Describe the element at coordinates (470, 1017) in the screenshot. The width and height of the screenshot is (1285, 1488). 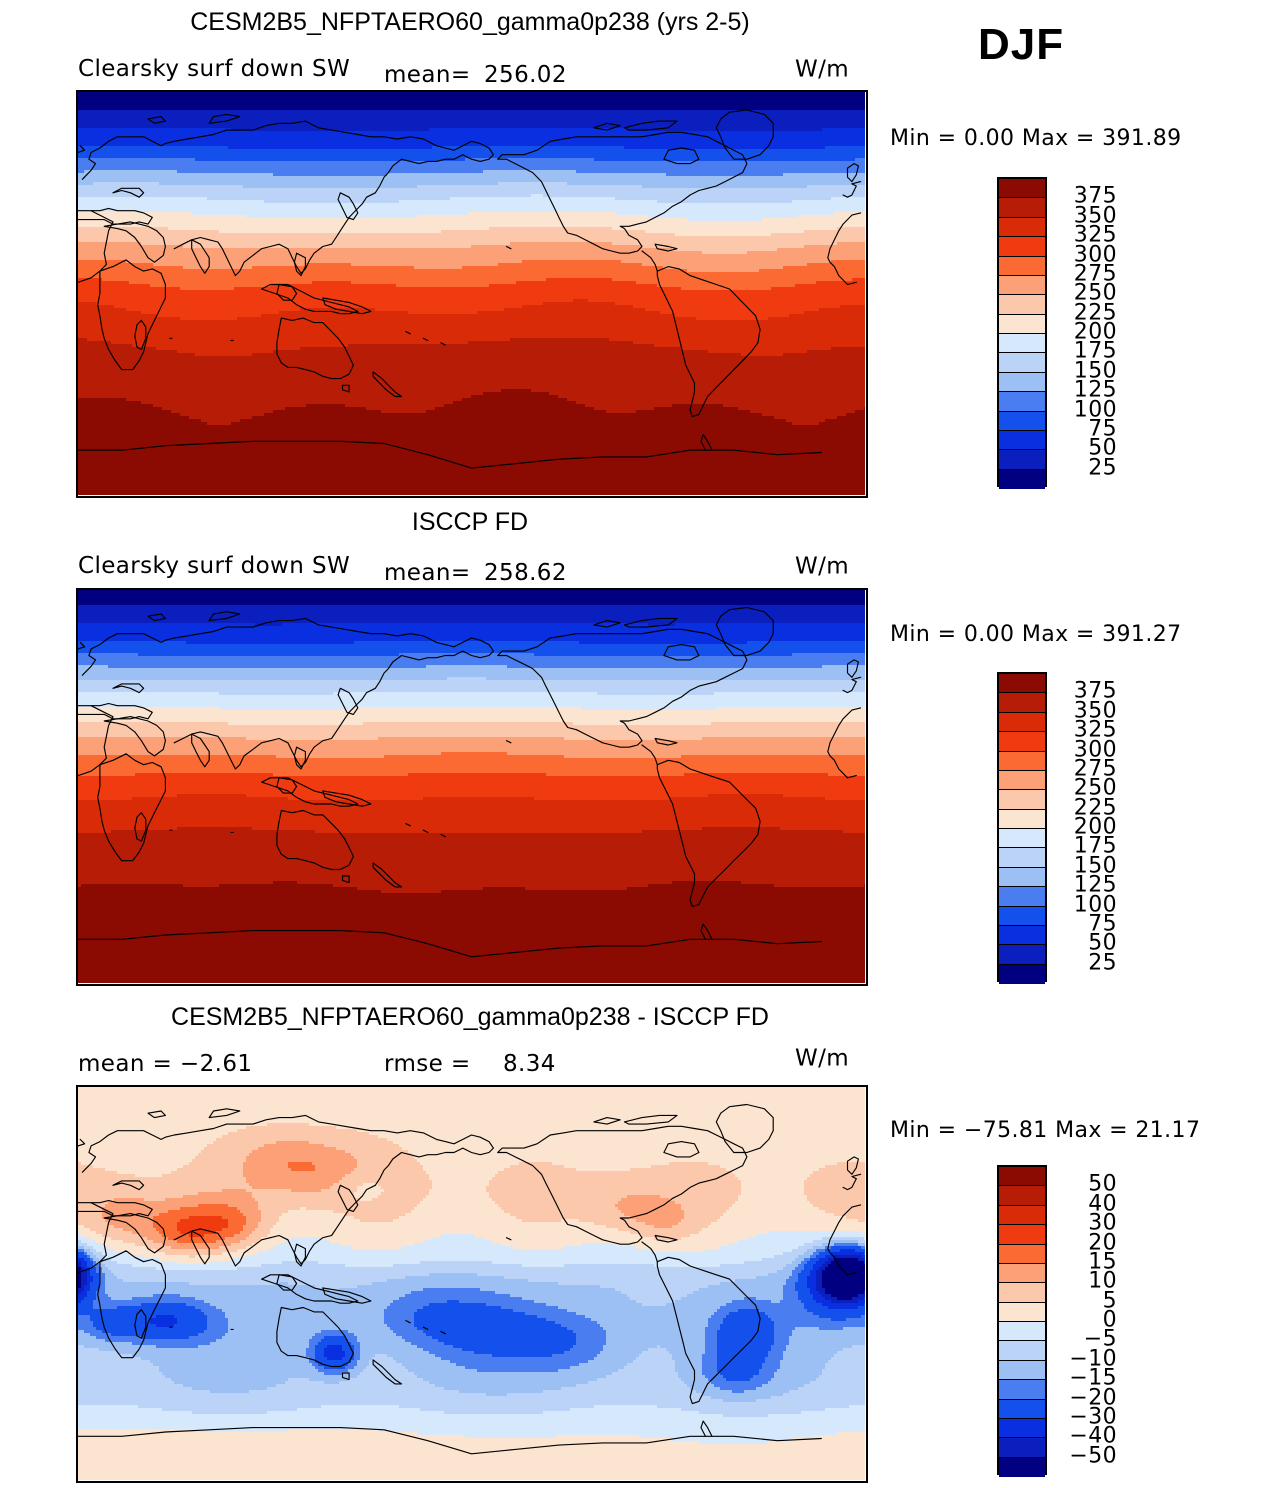
I see `panel-3-title: CESM2B5_NFPTAERO60_gamma0p238 - ISCCP FD` at that location.